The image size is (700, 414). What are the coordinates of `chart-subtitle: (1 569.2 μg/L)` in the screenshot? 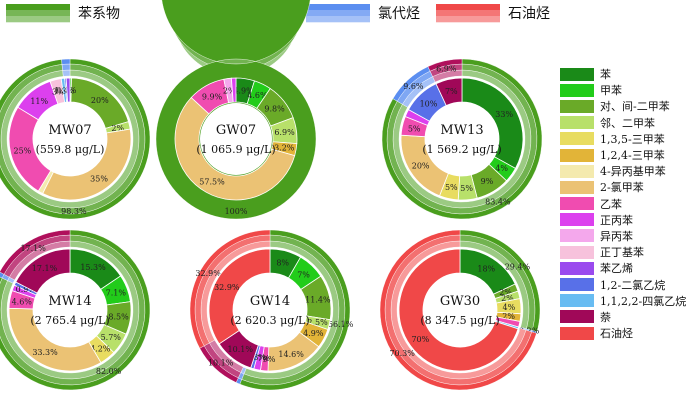 It's located at (461, 149).